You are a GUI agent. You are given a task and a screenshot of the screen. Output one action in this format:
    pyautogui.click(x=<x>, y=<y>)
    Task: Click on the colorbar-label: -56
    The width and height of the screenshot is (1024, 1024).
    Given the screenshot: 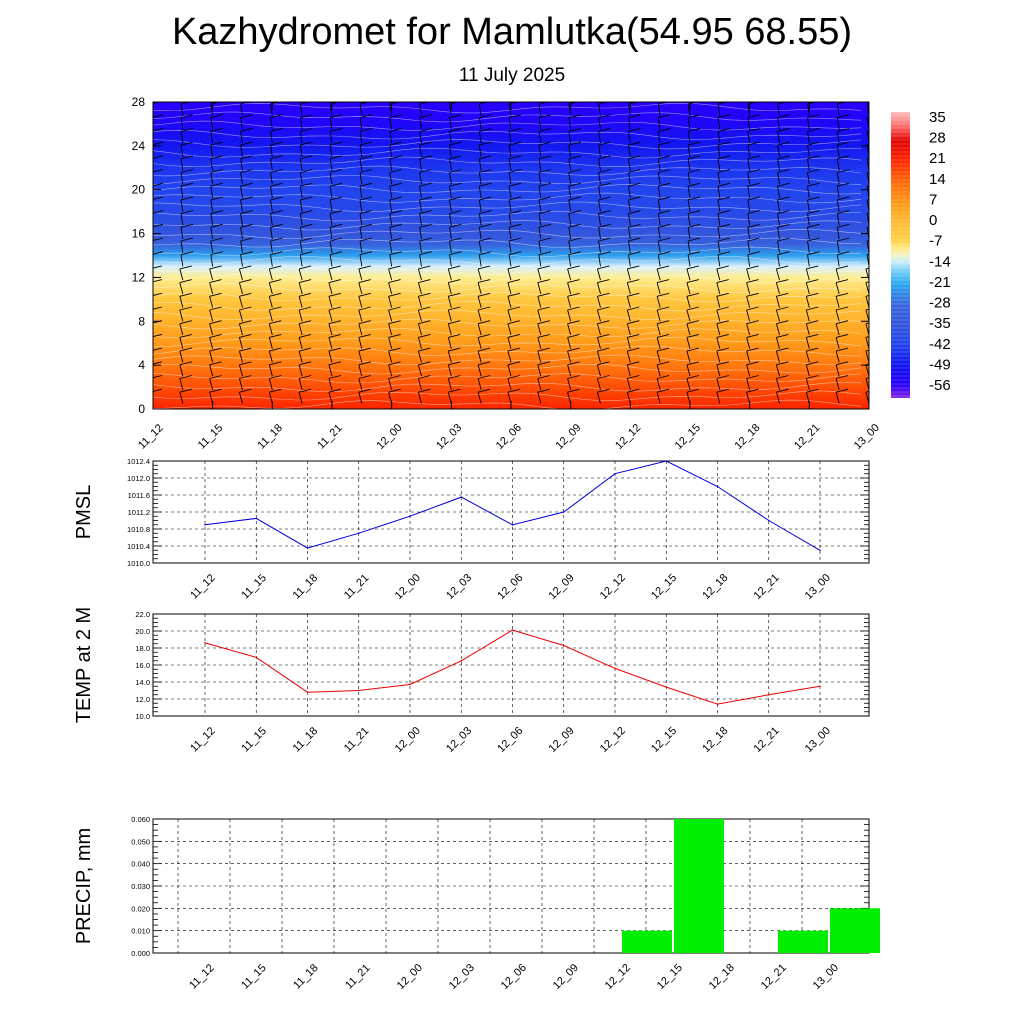 What is the action you would take?
    pyautogui.click(x=940, y=385)
    